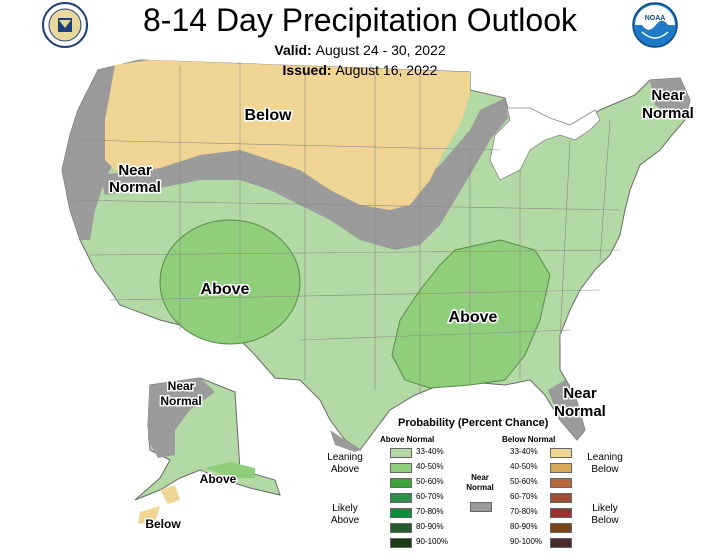 Image resolution: width=720 pixels, height=557 pixels. I want to click on label-near-ne-2: Normal, so click(668, 113).